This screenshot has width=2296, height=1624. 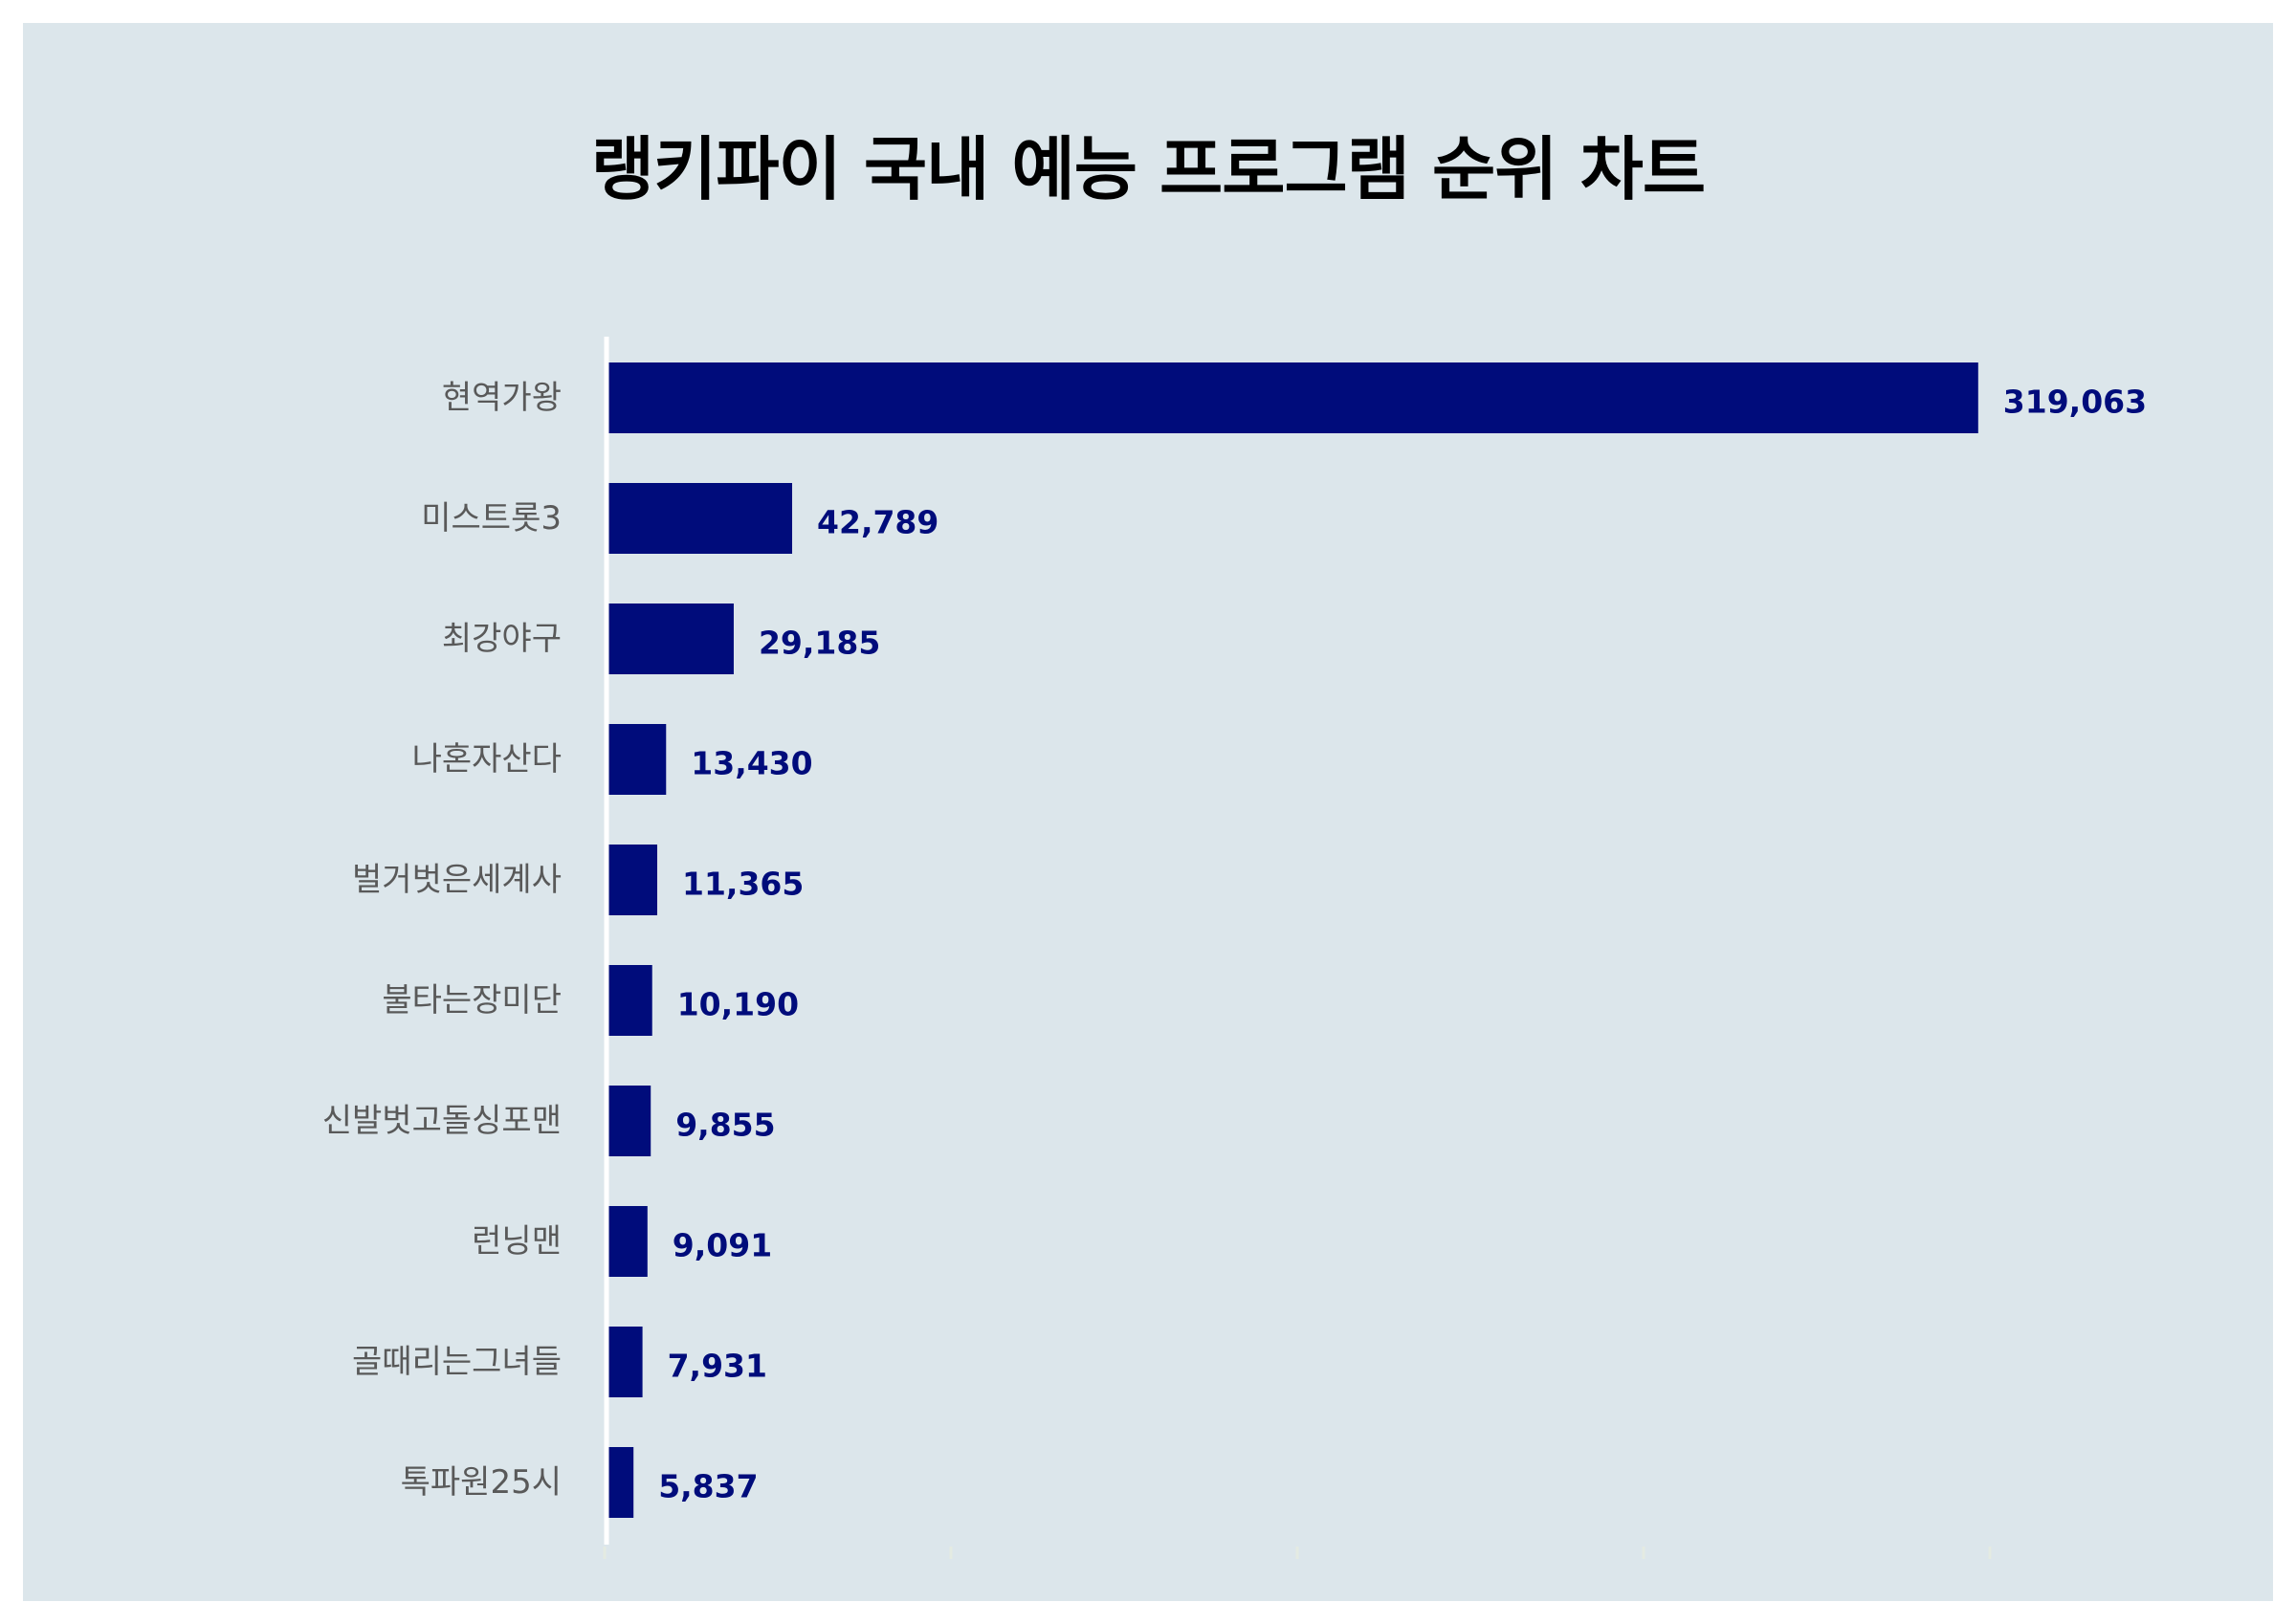 I want to click on value-label: 10,190, so click(x=738, y=1004).